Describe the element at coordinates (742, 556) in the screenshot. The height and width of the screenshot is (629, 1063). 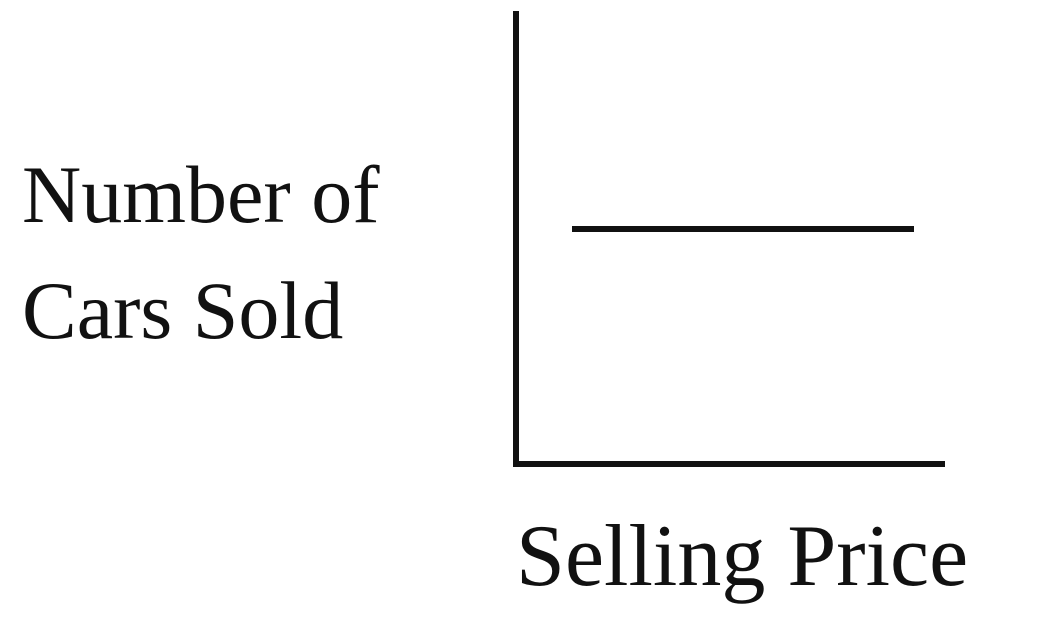
I see `x-axis-title: Selling Price` at that location.